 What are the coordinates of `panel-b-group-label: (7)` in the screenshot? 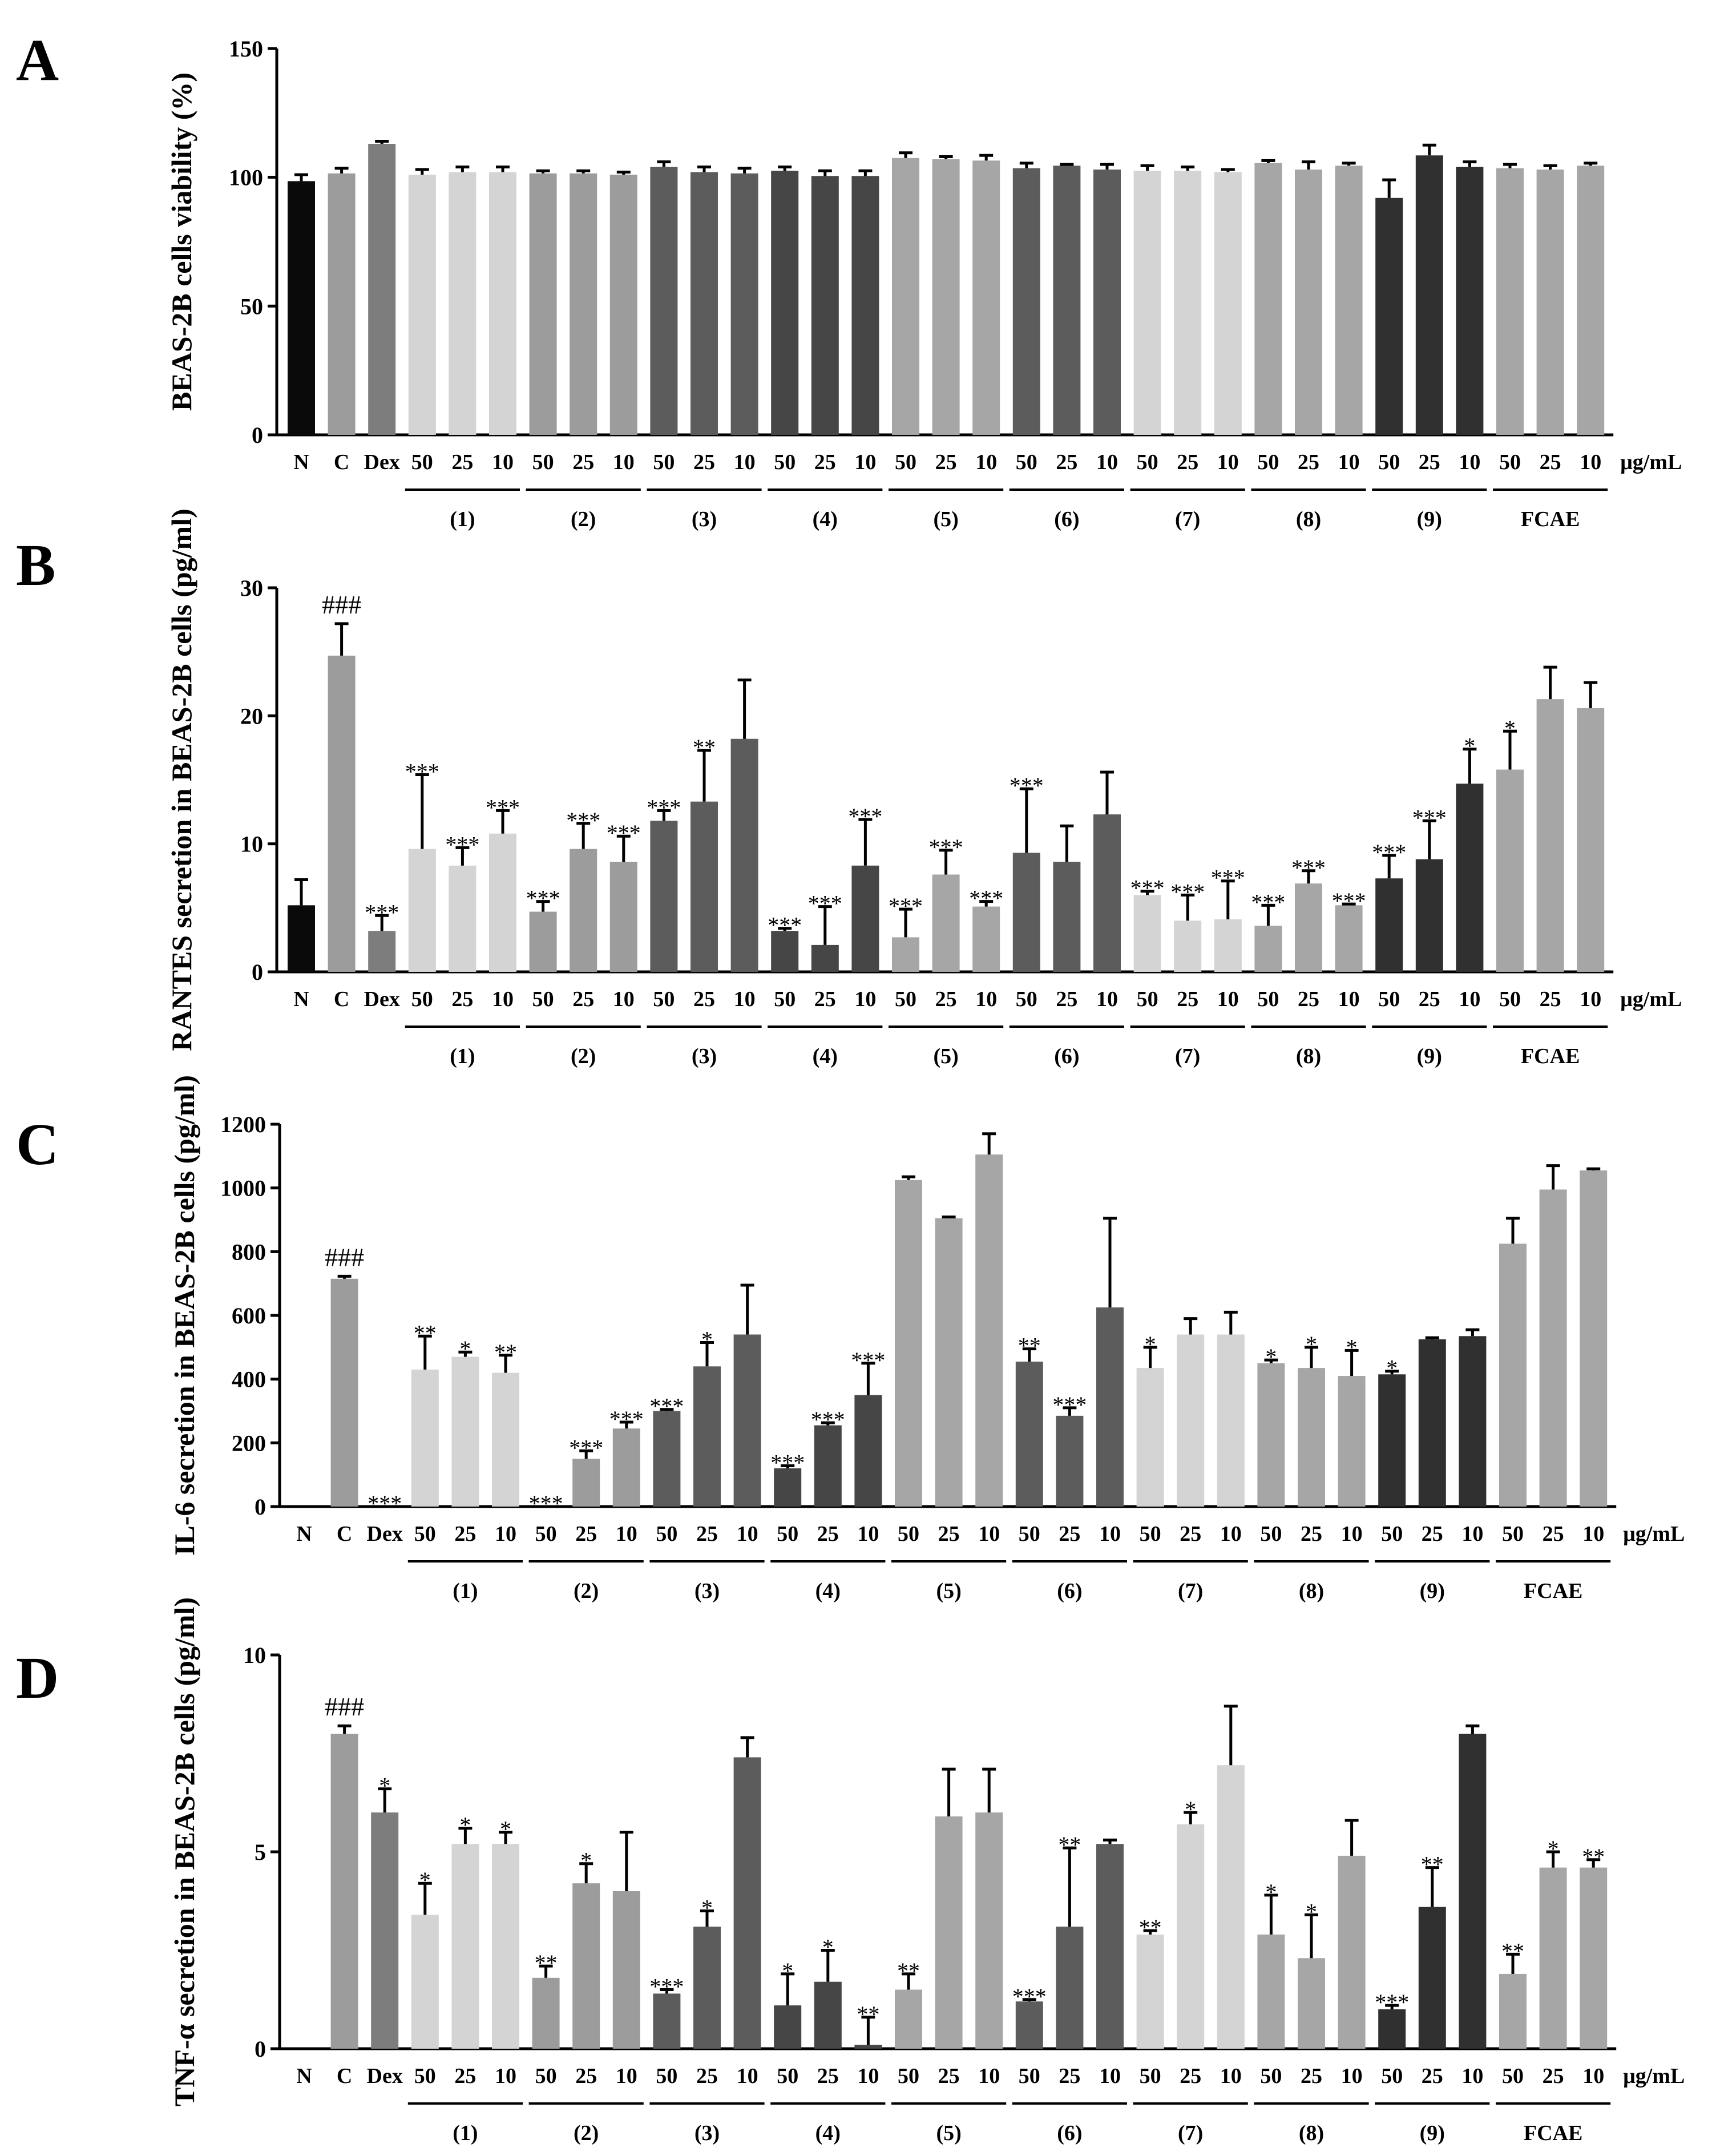 It's located at (1187, 1056).